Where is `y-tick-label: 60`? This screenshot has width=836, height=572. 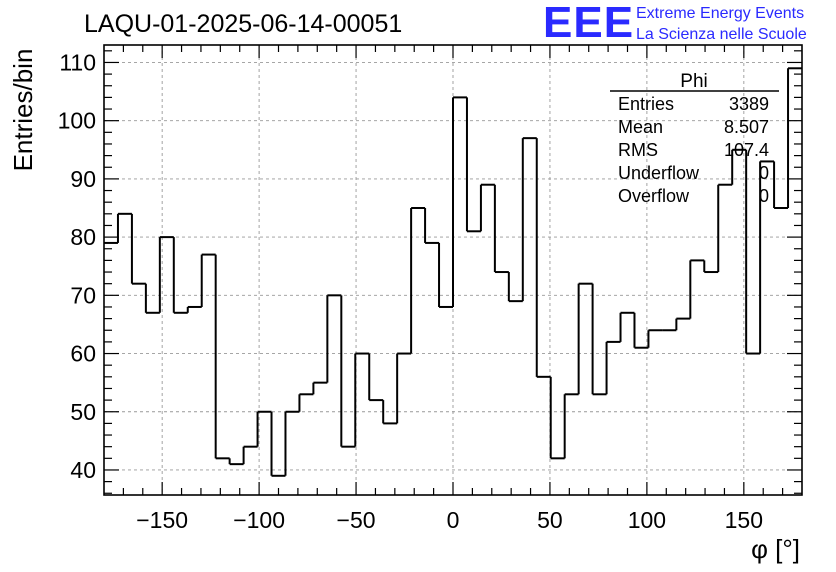 y-tick-label: 60 is located at coordinates (83, 354).